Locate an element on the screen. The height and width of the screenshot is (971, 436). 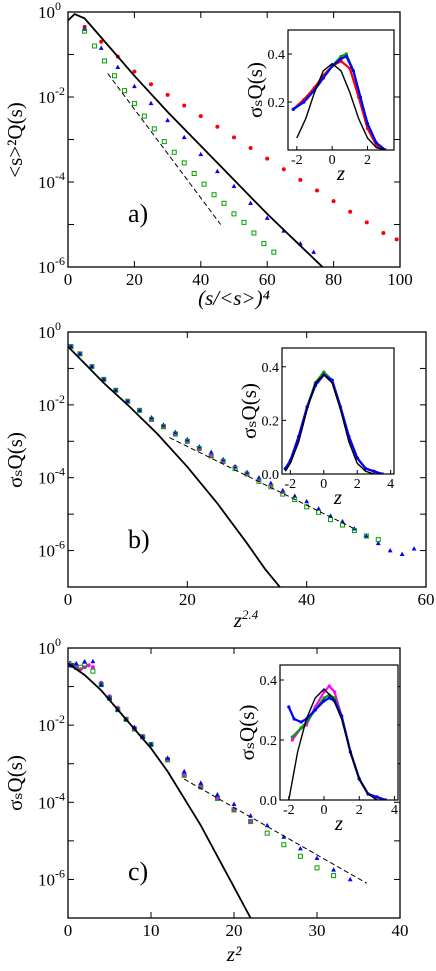
inset-y-axis-label: σₛQ(s) is located at coordinates (247, 733).